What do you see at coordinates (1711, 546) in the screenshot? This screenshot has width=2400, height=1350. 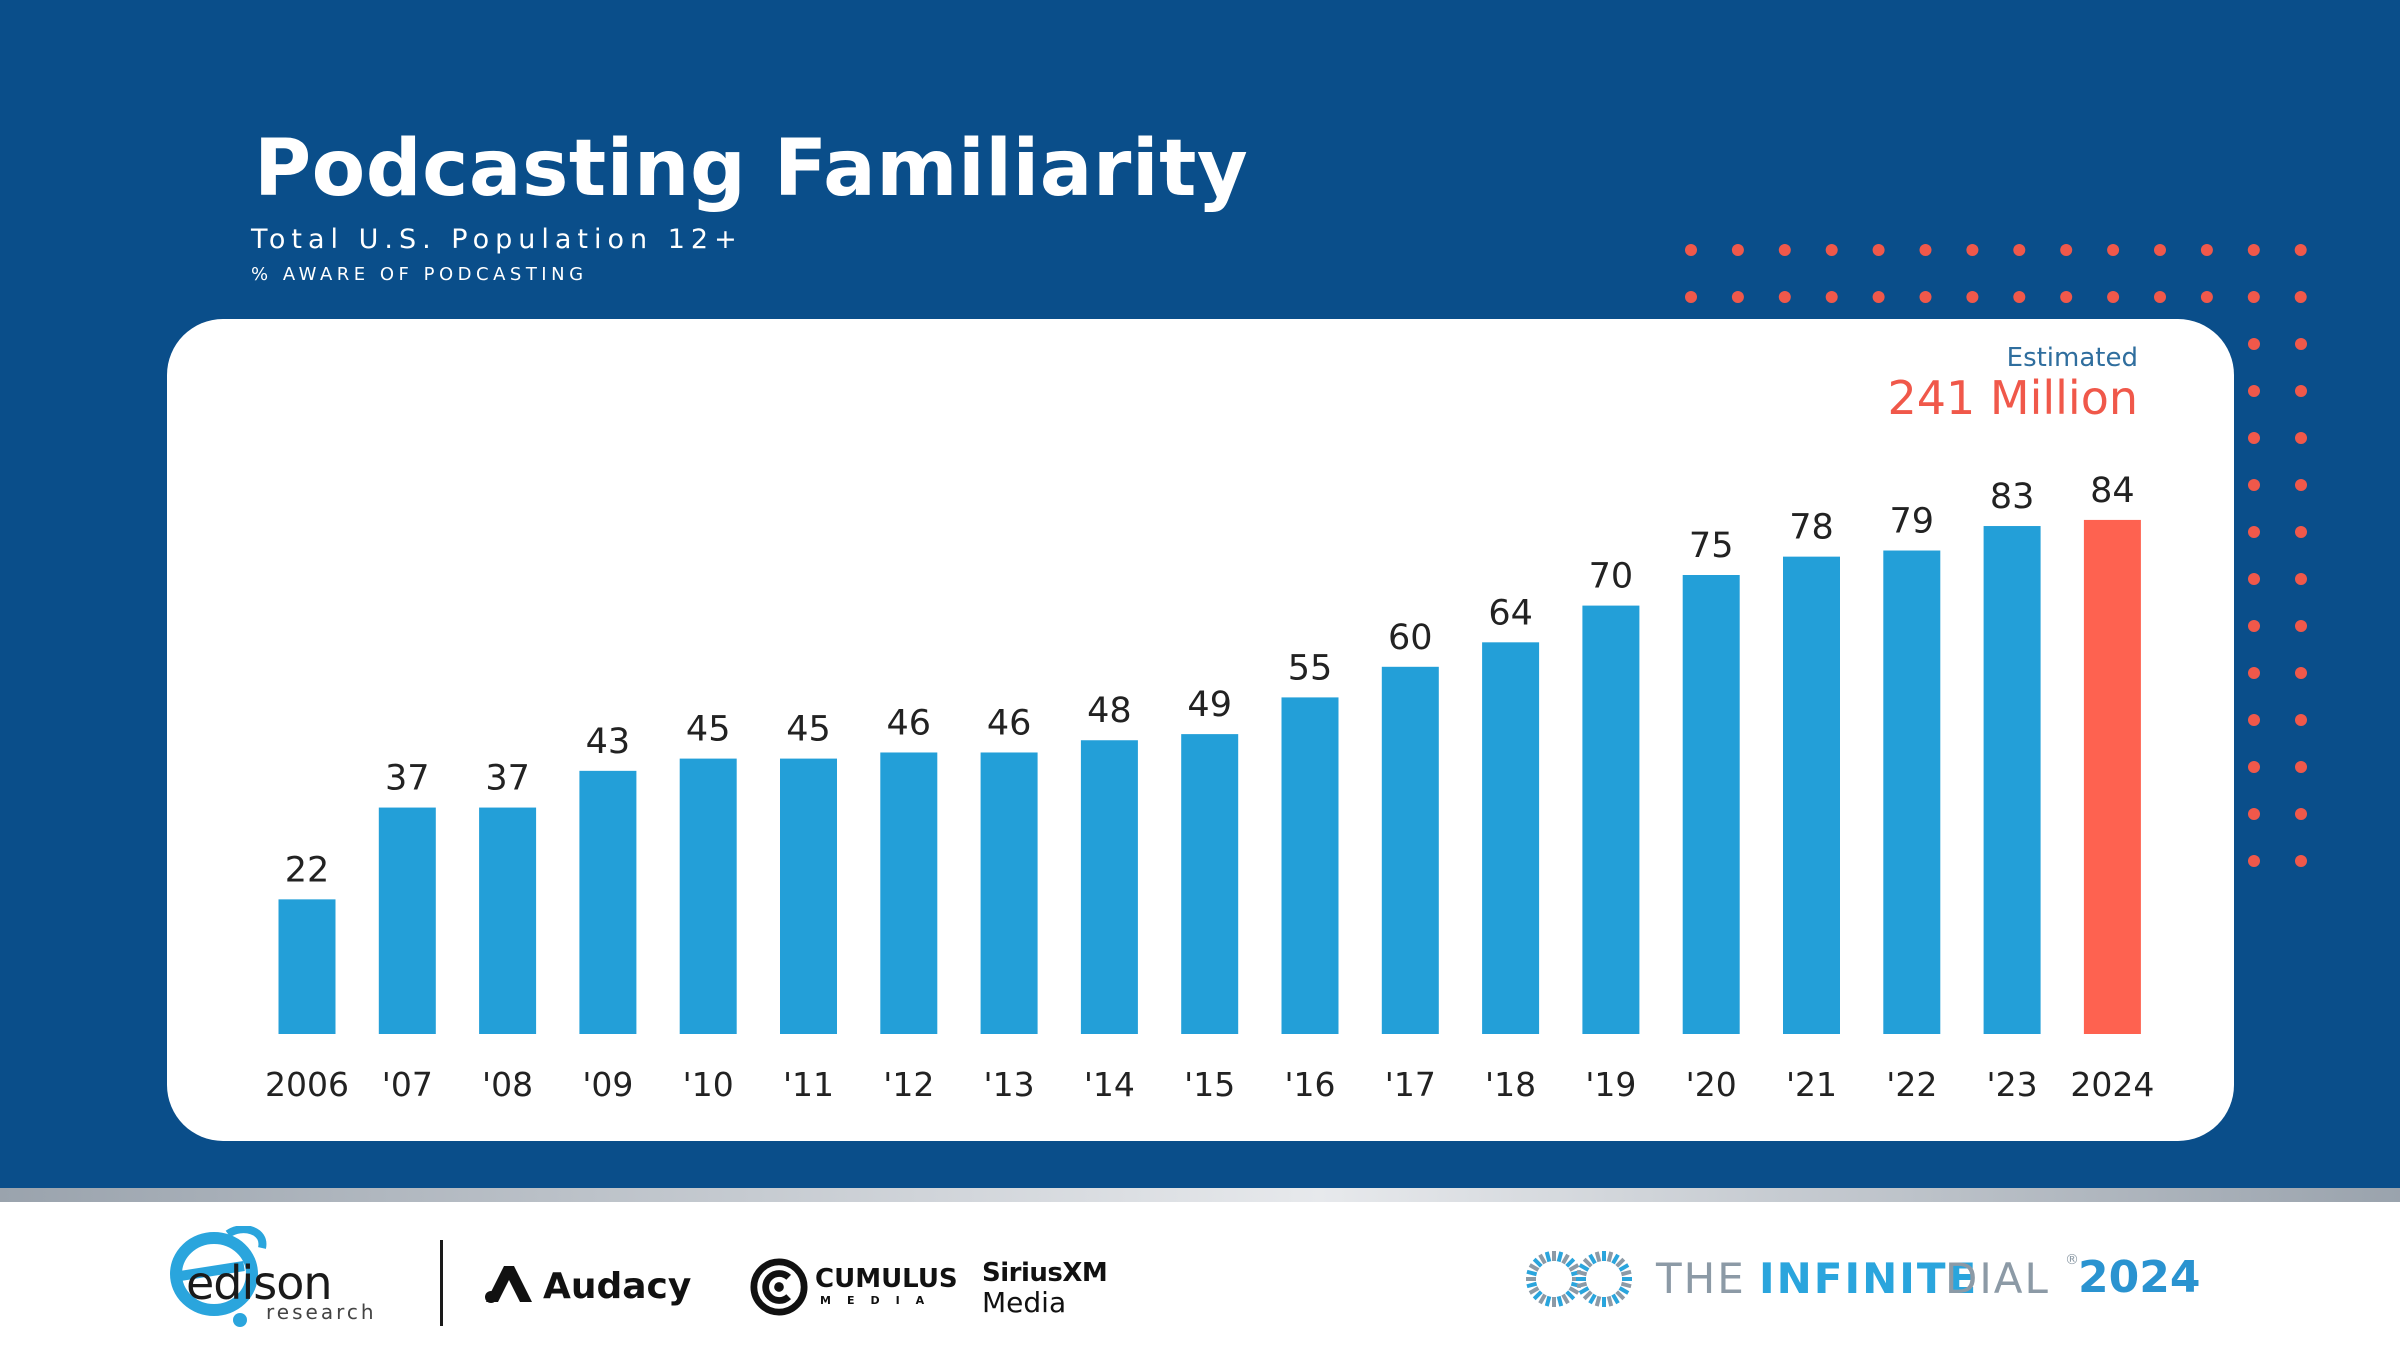 I see `bar-value-label: 75` at bounding box center [1711, 546].